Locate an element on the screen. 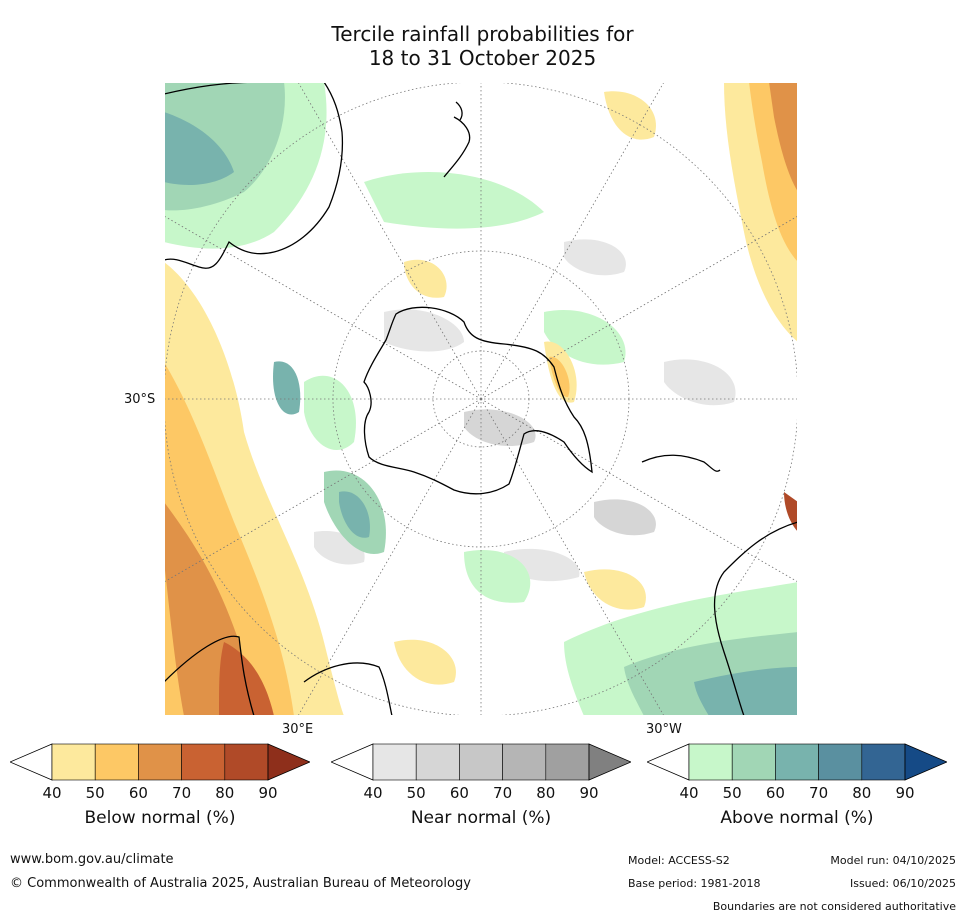 The height and width of the screenshot is (919, 965). colorbar-above-title: Above normal (%) is located at coordinates (797, 818).